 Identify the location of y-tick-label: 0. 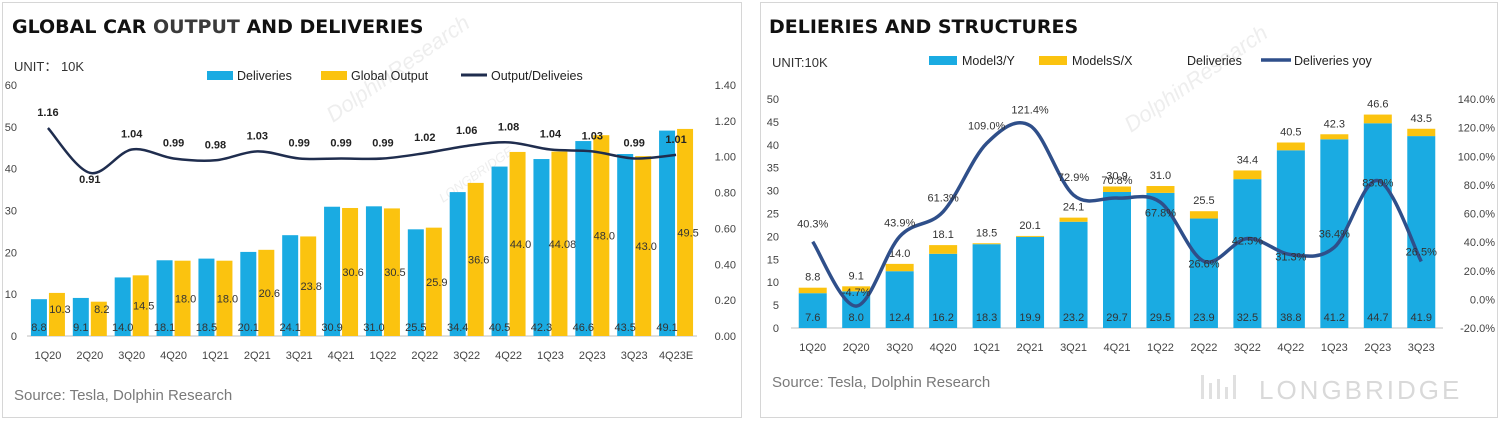
(776, 329).